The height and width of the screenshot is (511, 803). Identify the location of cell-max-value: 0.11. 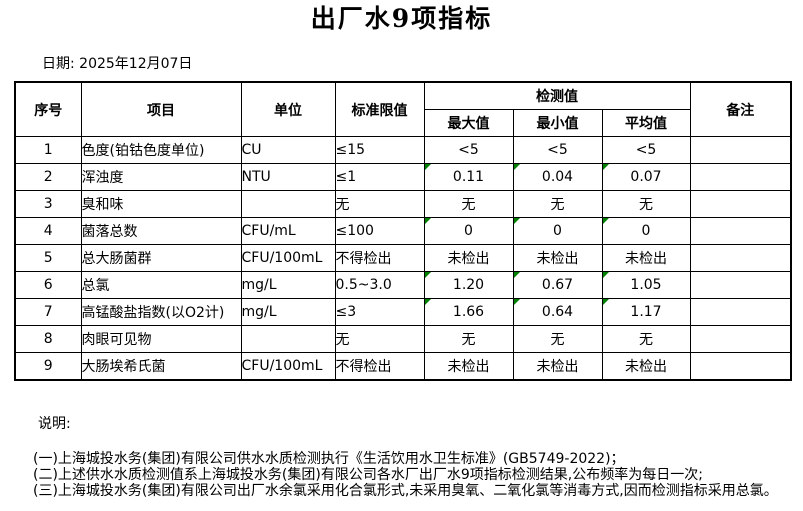
(468, 177).